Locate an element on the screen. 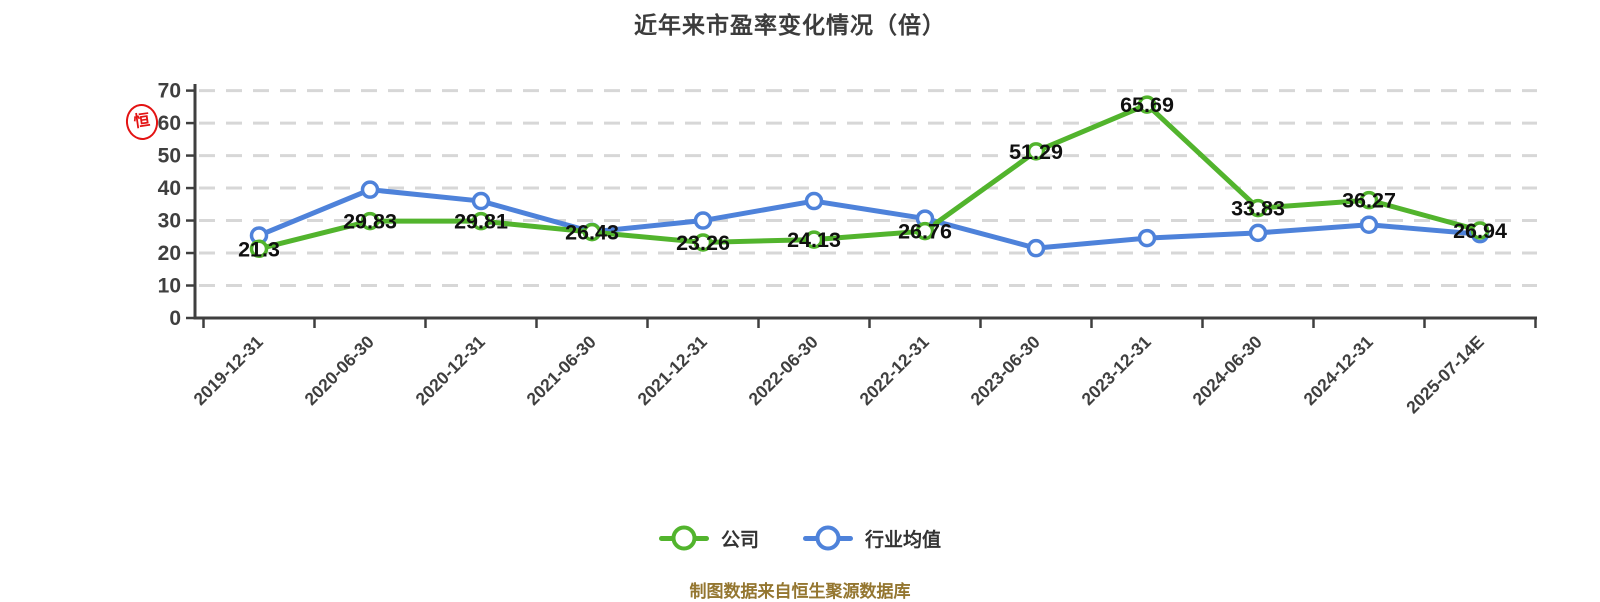  data-point-行业均值-2020-12-31 is located at coordinates (481, 201).